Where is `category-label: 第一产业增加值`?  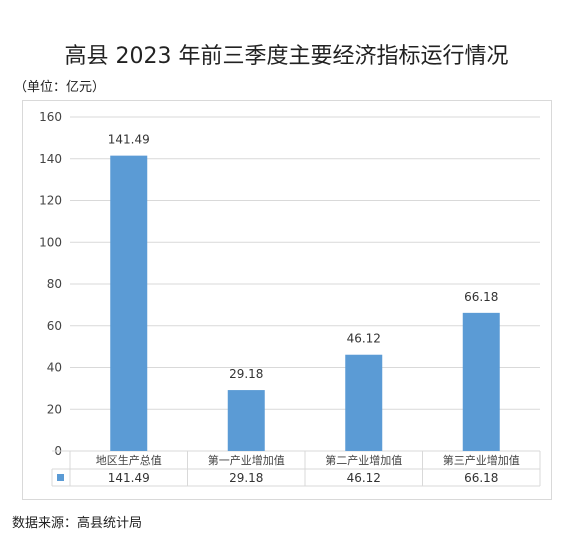
category-label: 第一产业增加值 is located at coordinates (246, 460).